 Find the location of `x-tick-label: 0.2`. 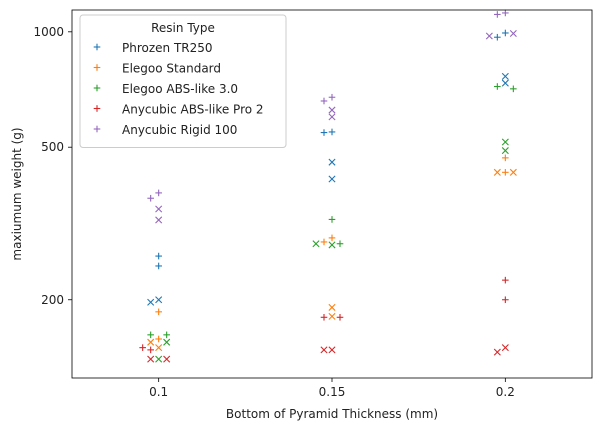

x-tick-label: 0.2 is located at coordinates (505, 392).